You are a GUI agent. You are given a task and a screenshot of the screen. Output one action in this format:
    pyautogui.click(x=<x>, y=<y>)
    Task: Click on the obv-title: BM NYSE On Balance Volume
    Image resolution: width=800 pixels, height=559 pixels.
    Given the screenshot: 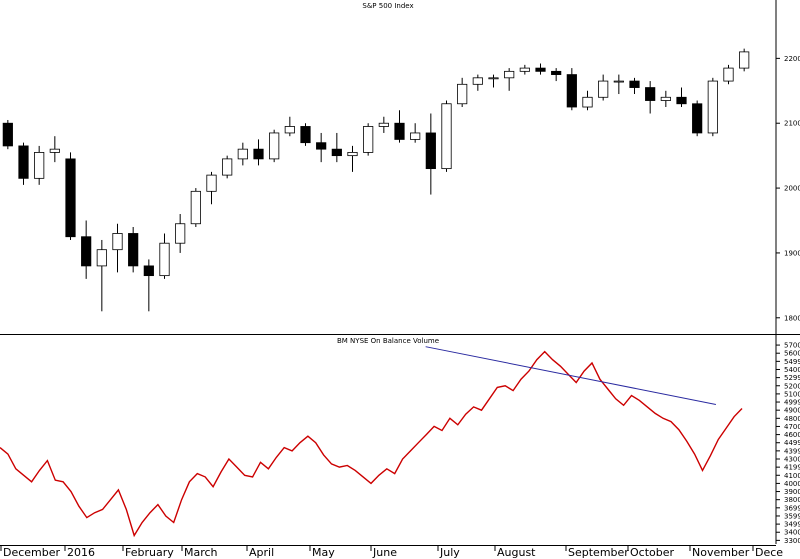 What is the action you would take?
    pyautogui.click(x=388, y=341)
    